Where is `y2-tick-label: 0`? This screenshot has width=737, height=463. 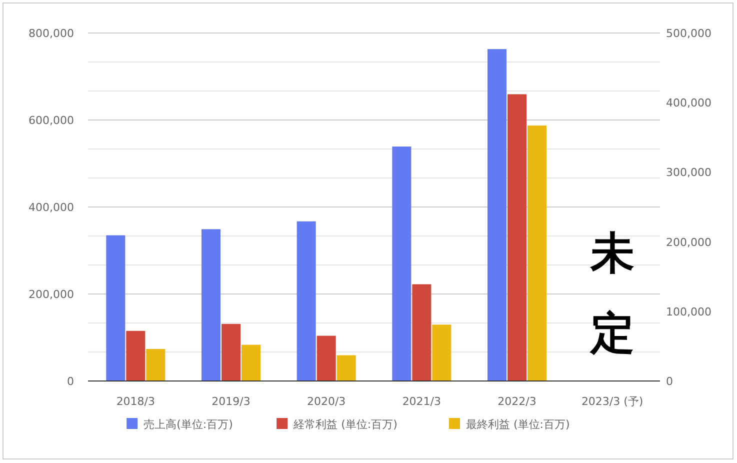
y2-tick-label: 0 is located at coordinates (669, 381).